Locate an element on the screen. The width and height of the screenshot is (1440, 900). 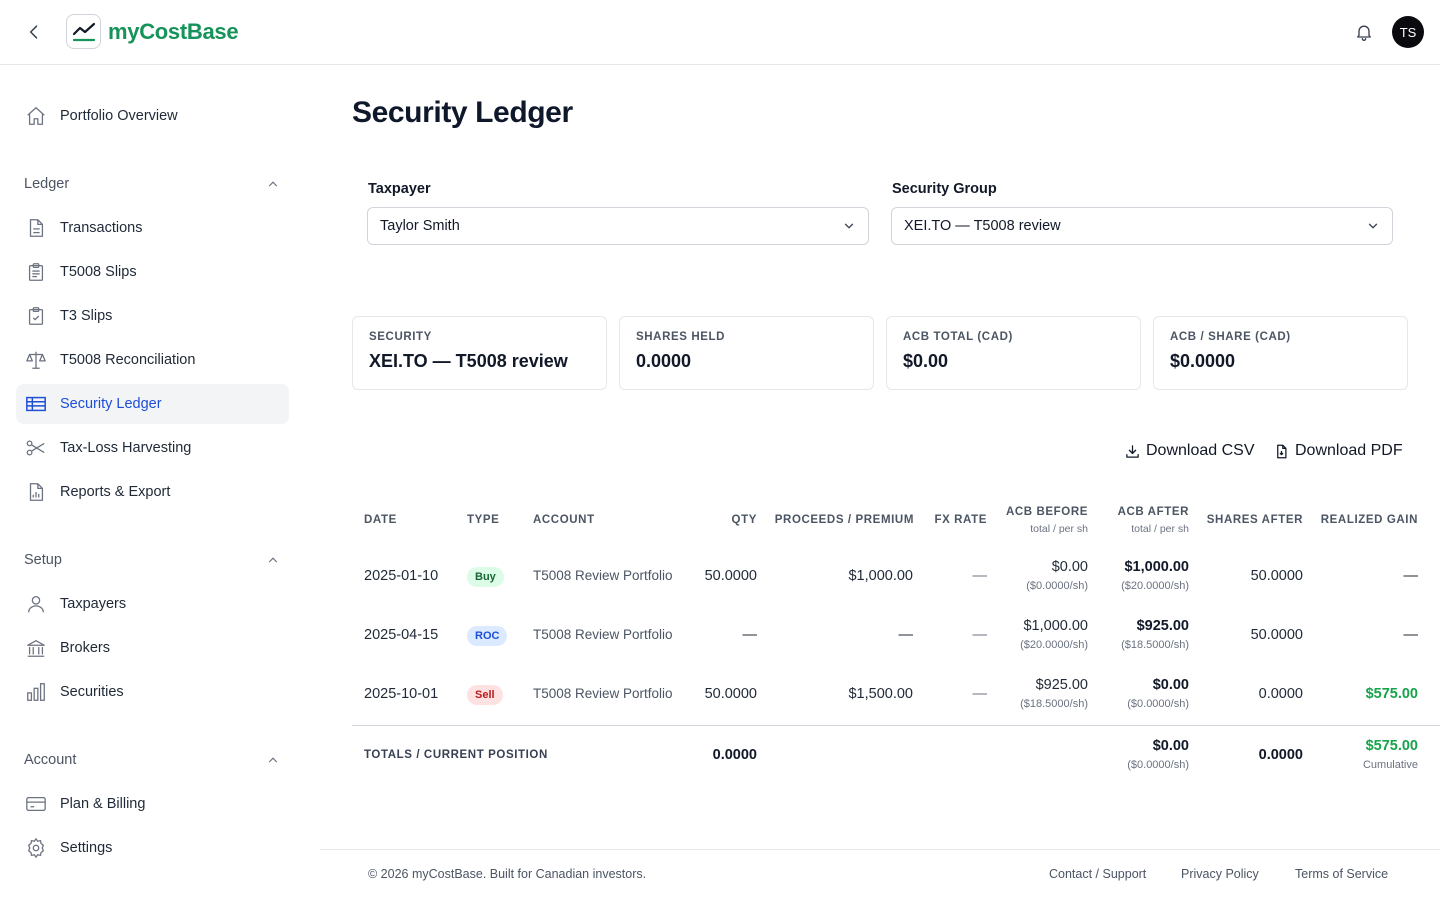
sidebar-item-plan-billing: Plan & Billing is located at coordinates (152, 804).